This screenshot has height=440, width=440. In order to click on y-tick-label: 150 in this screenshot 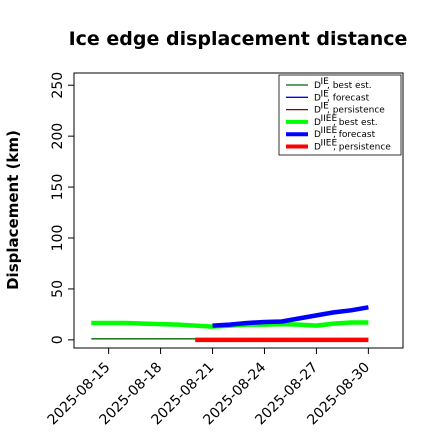, I will do `click(58, 187)`.